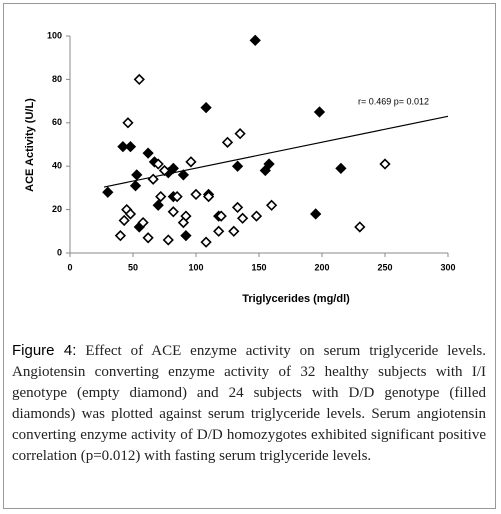  Describe the element at coordinates (57, 122) in the screenshot. I see `y-tick-label: 60` at that location.